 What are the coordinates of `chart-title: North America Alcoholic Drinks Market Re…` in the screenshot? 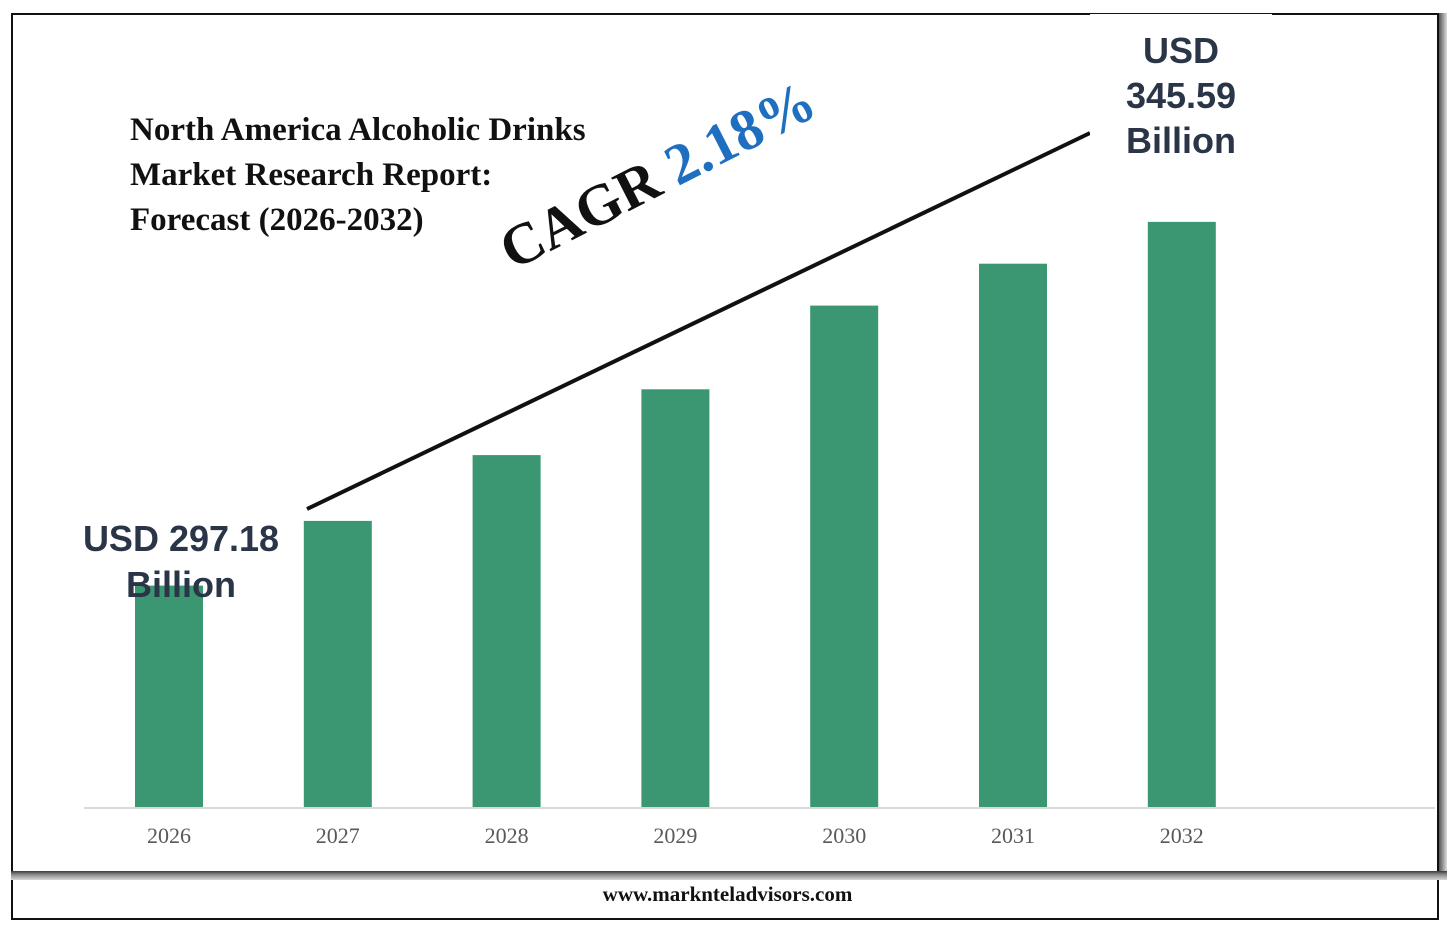 It's located at (358, 175).